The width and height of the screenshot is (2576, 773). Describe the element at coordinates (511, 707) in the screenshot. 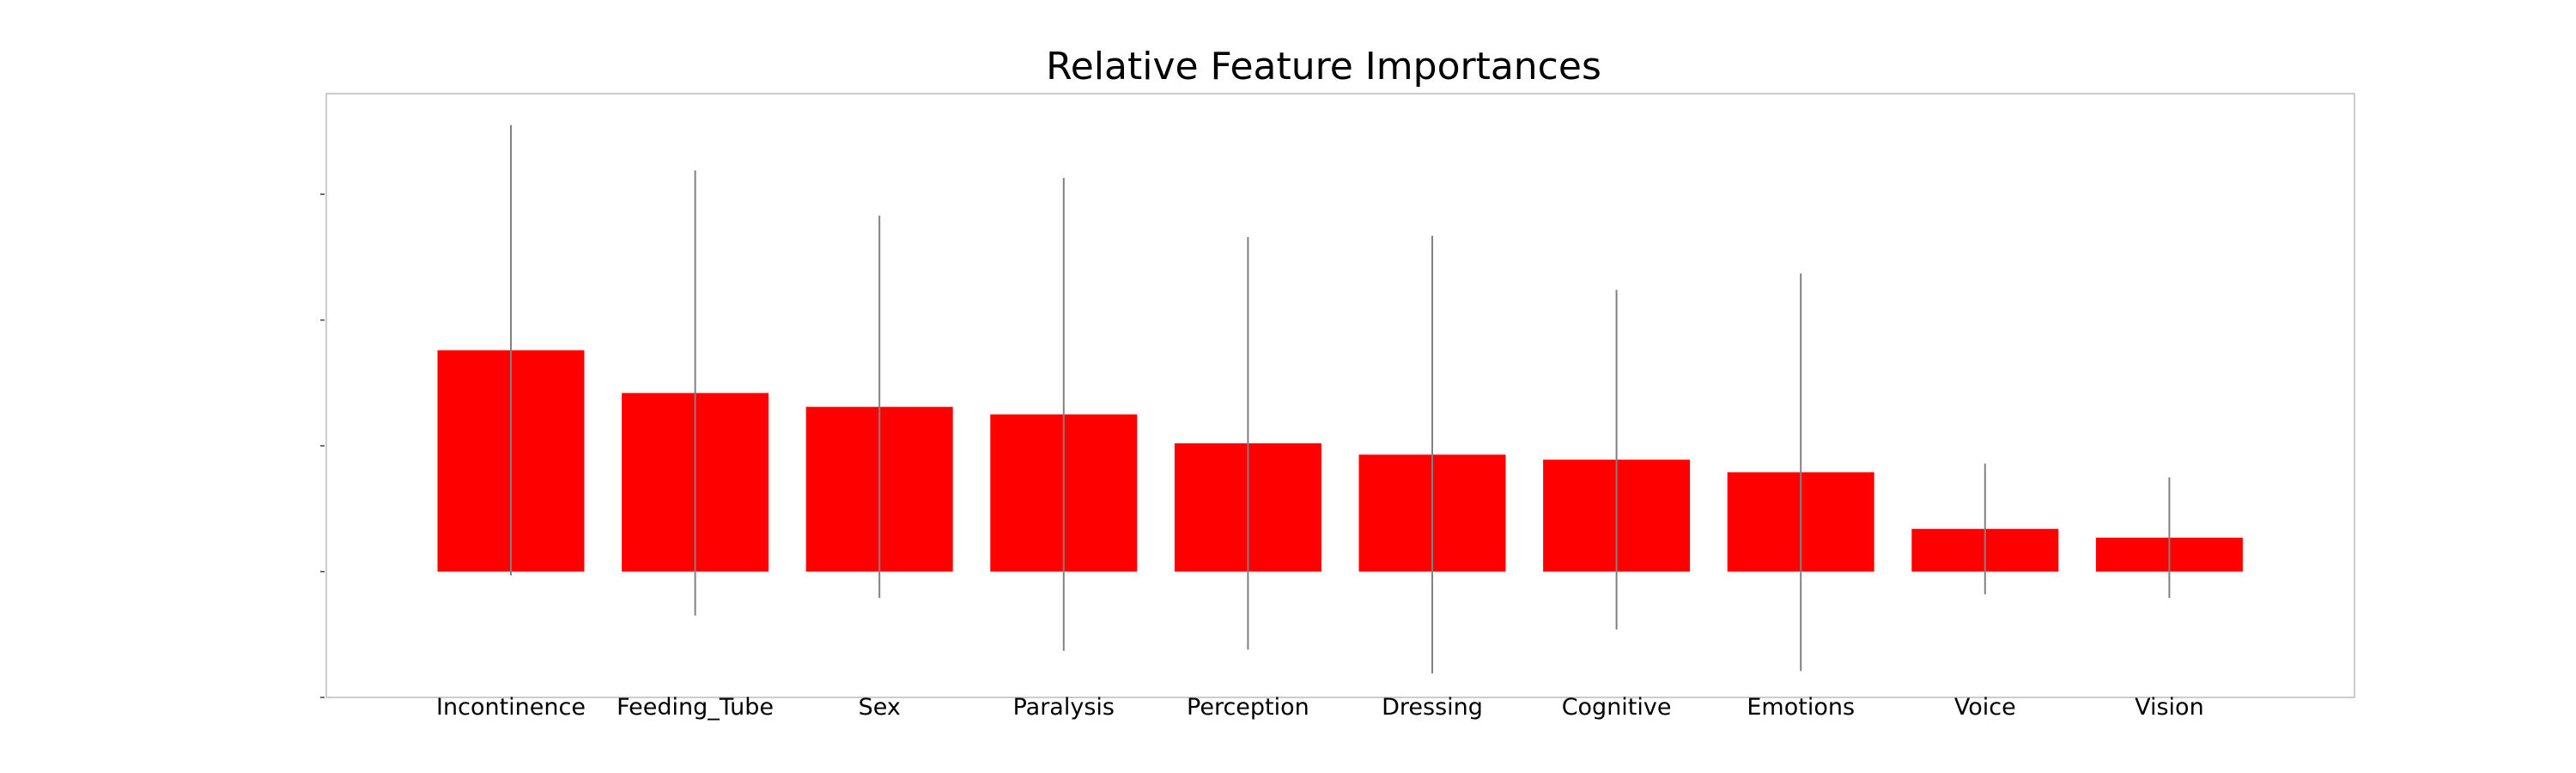

I see `x-tick-label-incontinence: Incontinence` at that location.